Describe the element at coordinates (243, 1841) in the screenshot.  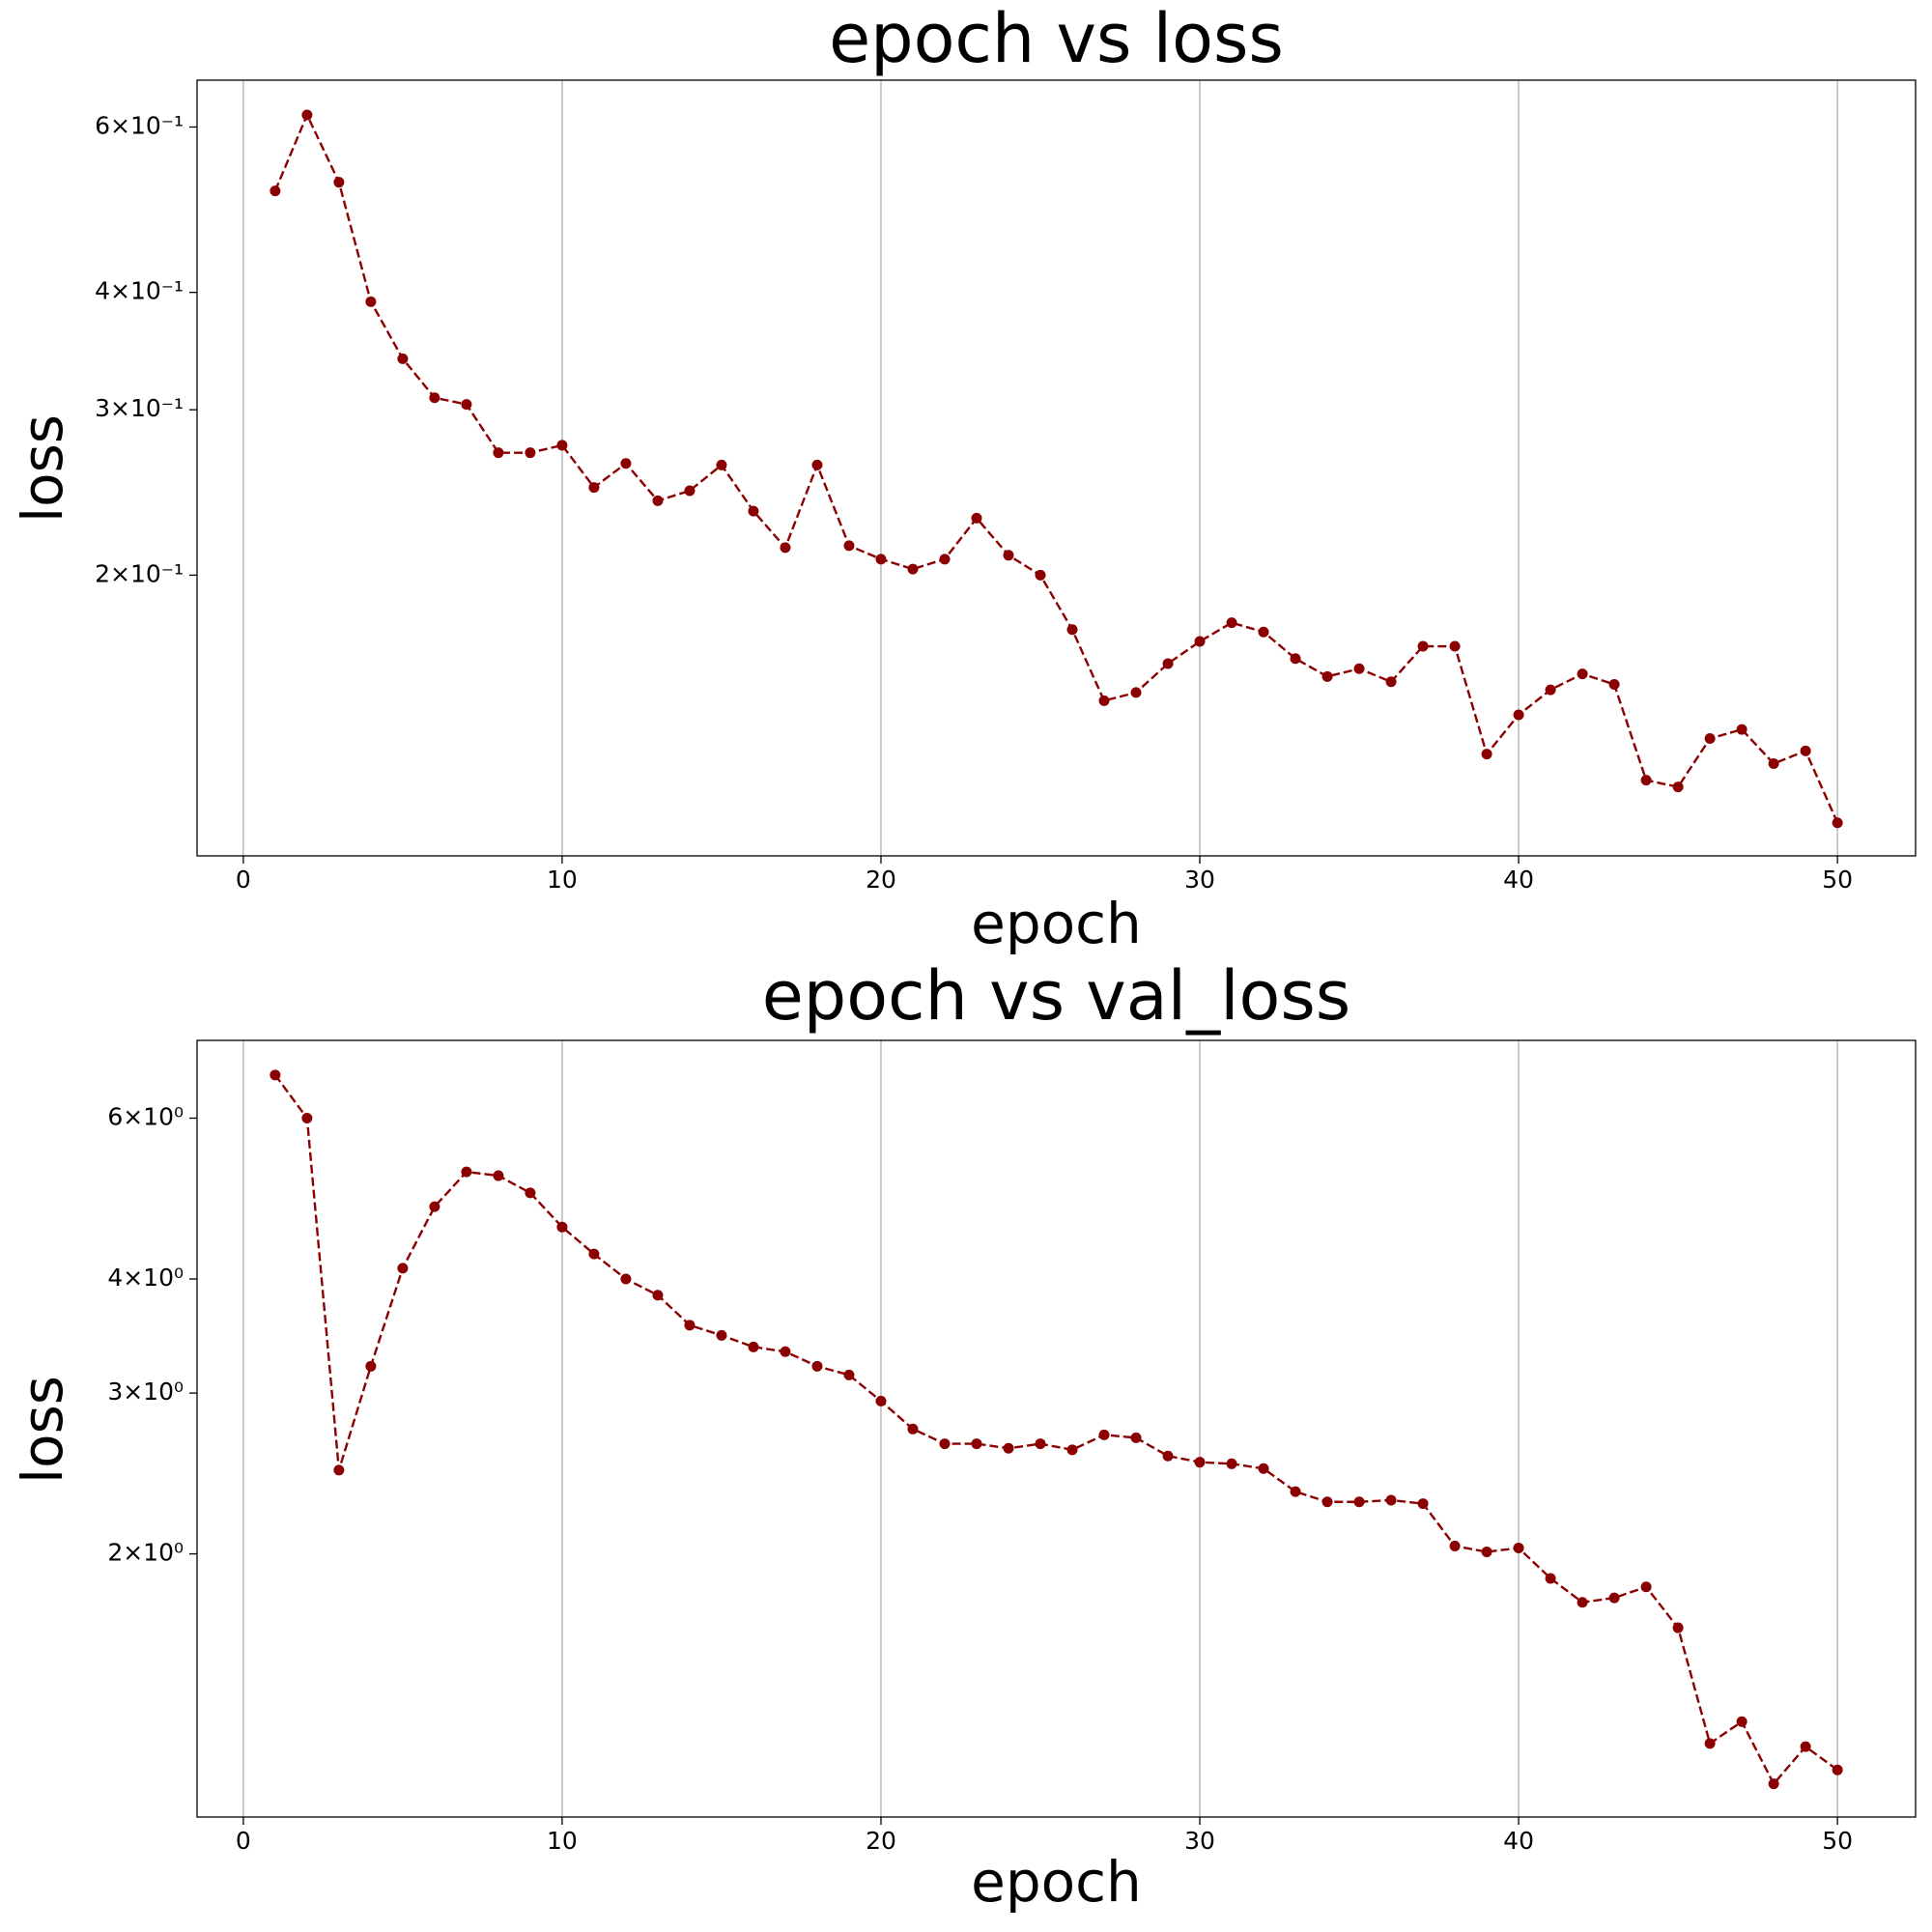
I see `x-tick-label: 0` at that location.